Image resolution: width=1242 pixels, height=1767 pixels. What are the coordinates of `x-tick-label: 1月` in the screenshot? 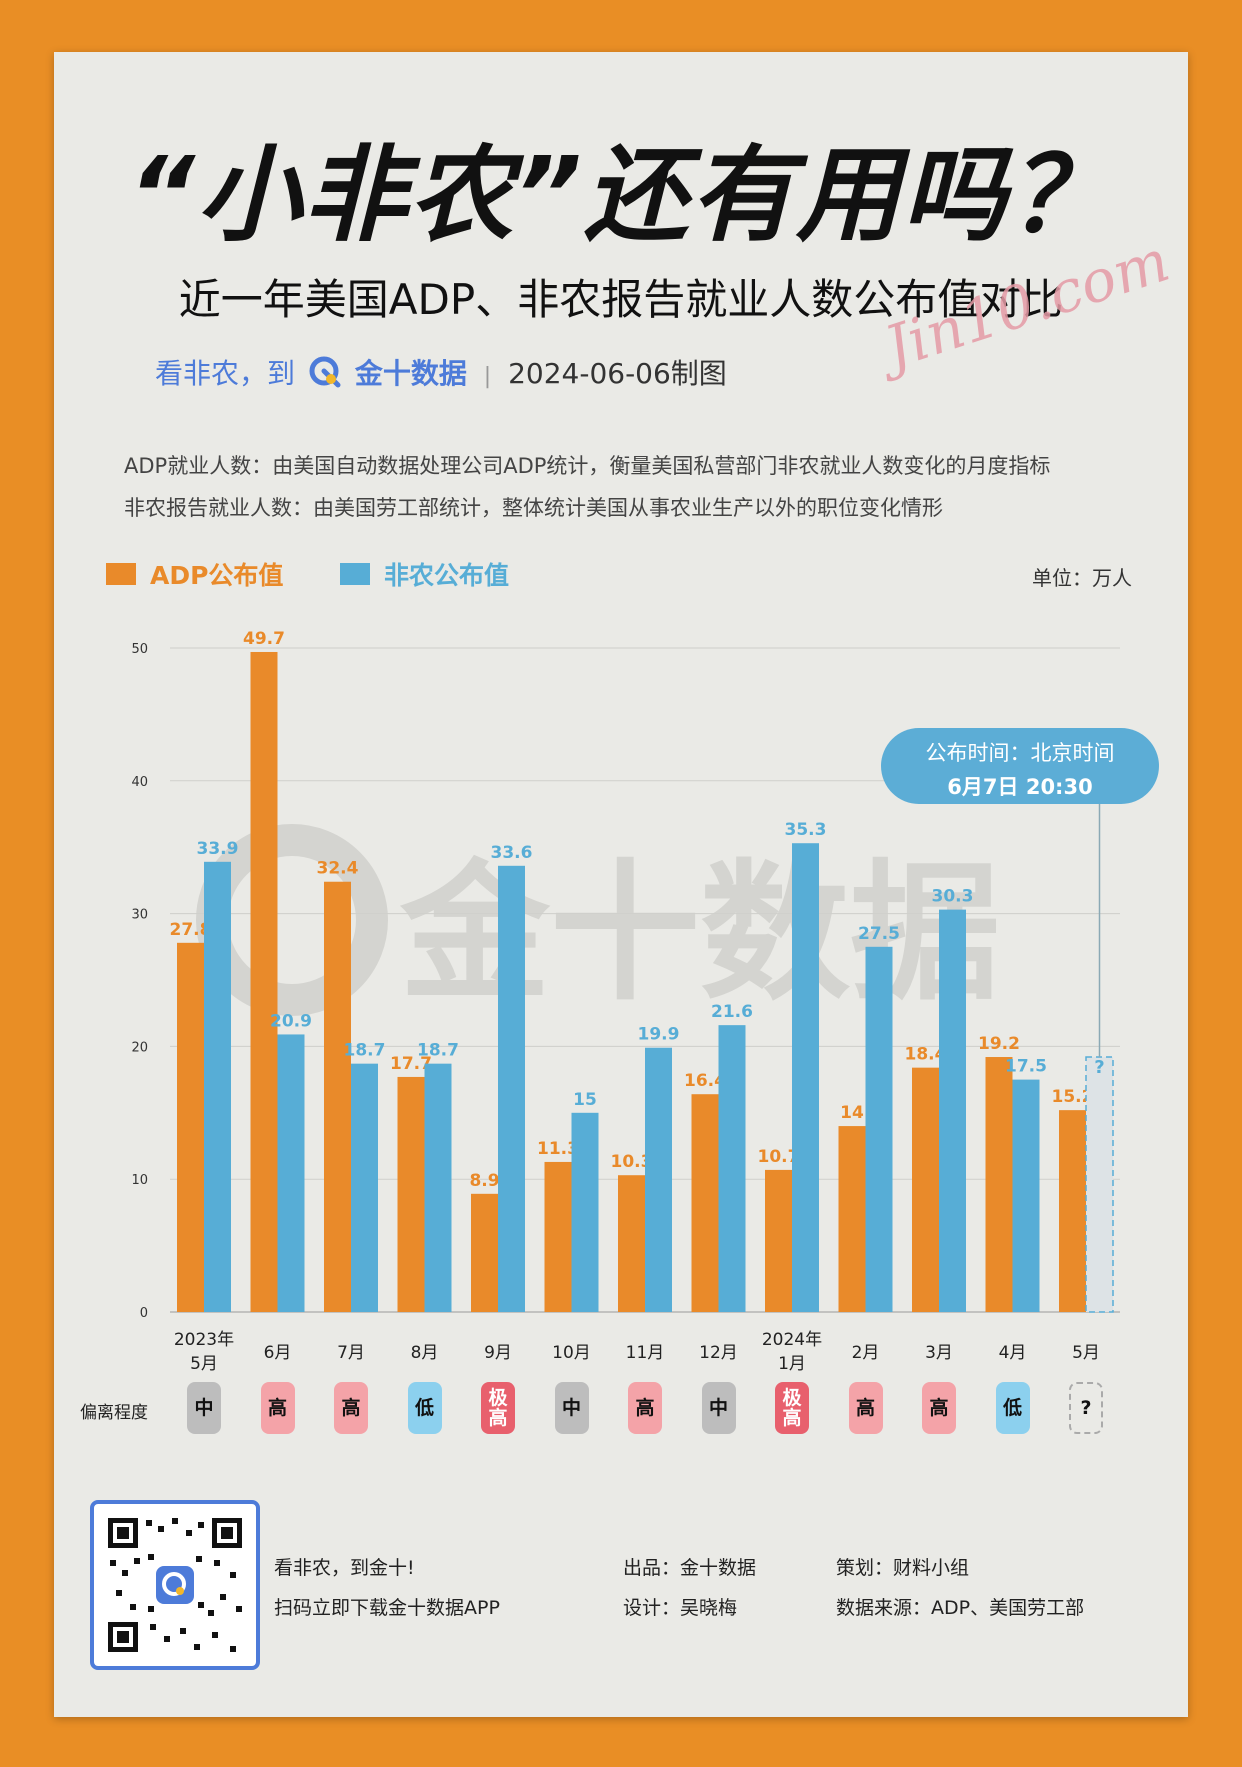 It's located at (792, 1364).